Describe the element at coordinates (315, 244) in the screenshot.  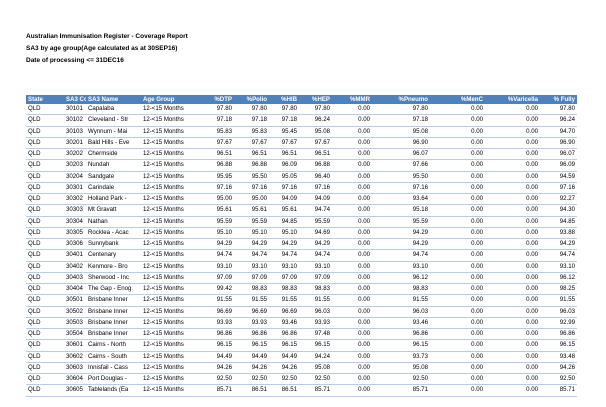
I see `table-cell: 94.29` at that location.